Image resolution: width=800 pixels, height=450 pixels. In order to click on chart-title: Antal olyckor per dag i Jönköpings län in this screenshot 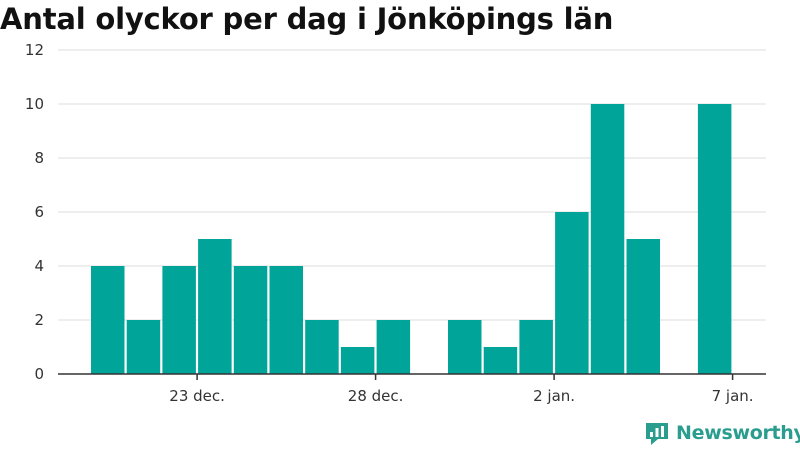, I will do `click(307, 19)`.